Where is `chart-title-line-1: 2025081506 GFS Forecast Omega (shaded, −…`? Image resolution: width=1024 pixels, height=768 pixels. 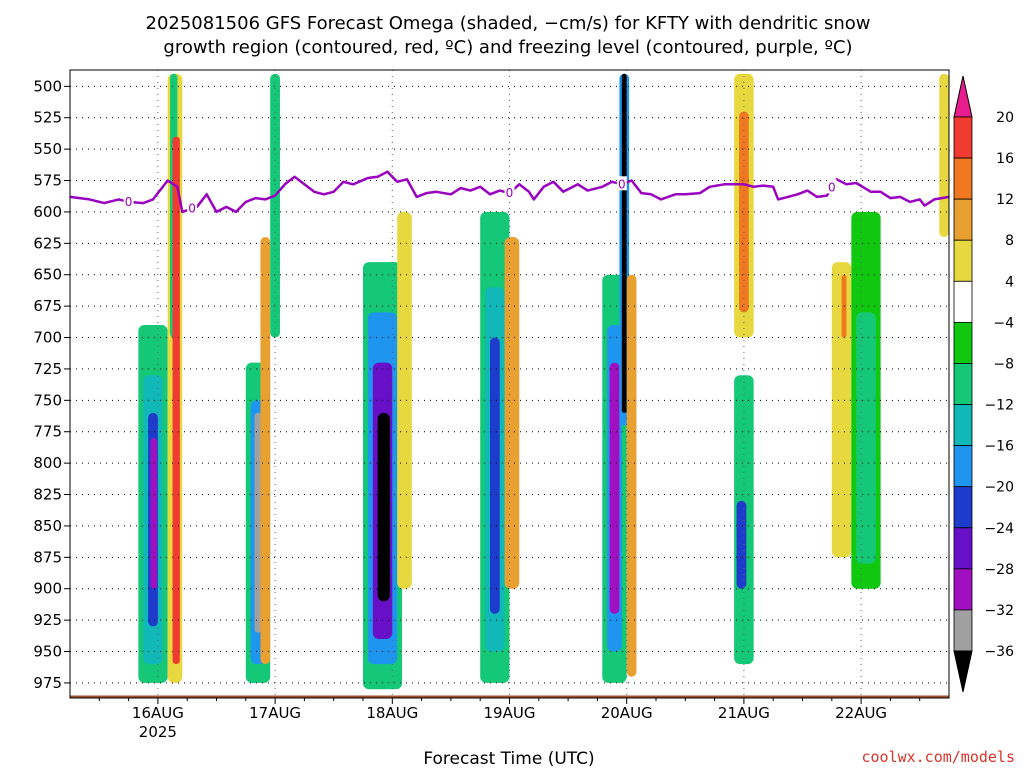
chart-title-line-1: 2025081506 GFS Forecast Omega (shaded, −… is located at coordinates (508, 23).